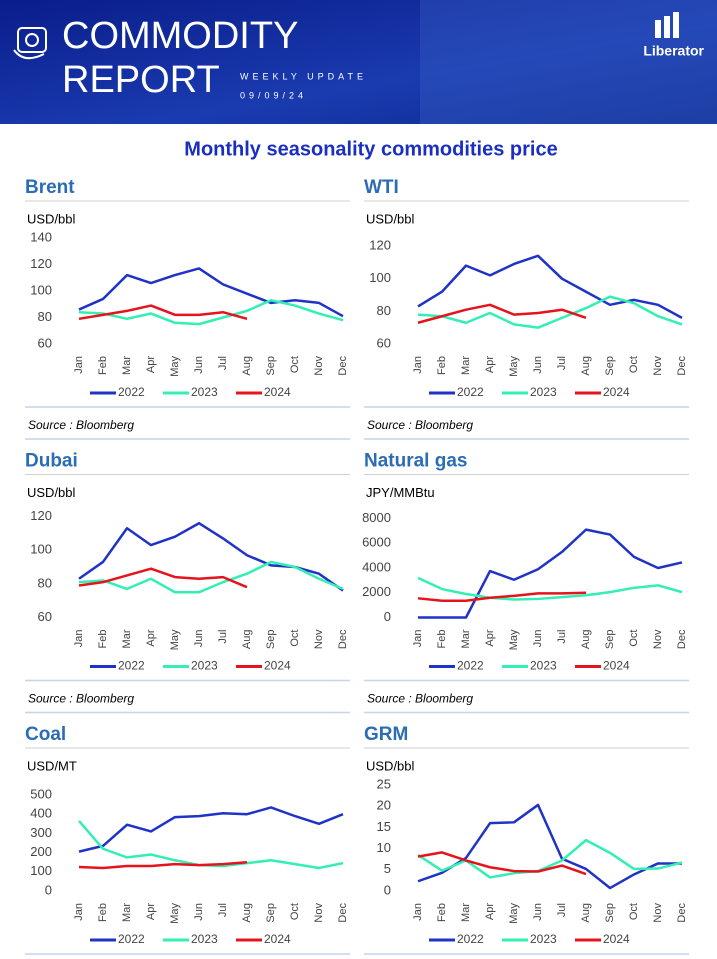  I want to click on unit-label: JPY/MMBtu, so click(400, 492).